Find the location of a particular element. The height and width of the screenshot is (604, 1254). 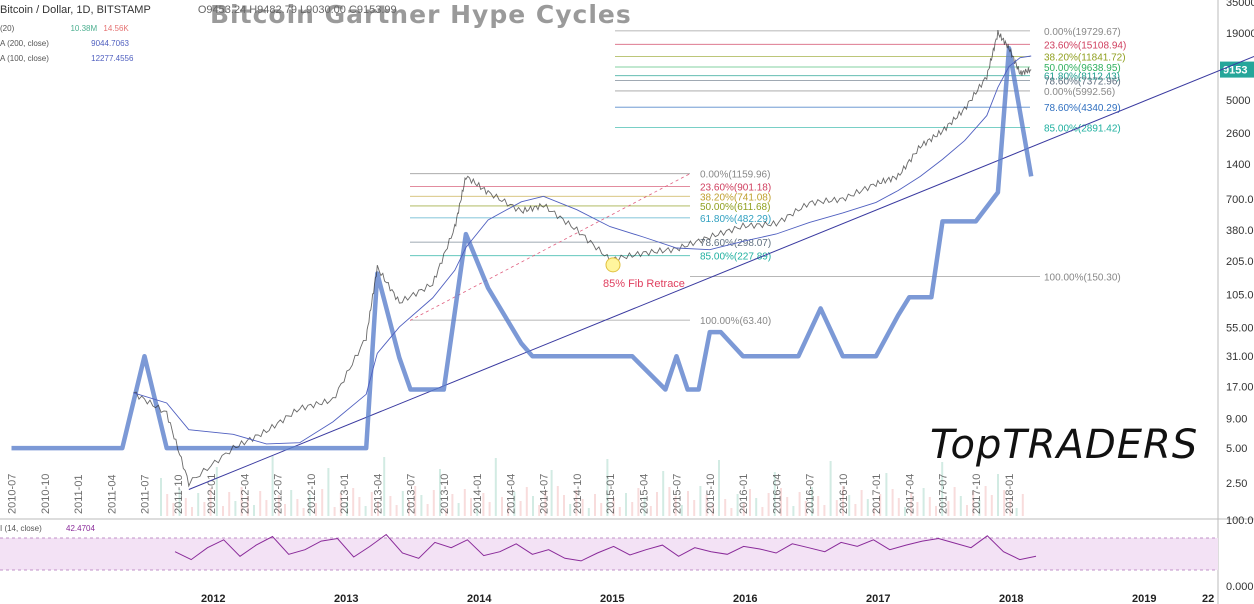

y-tick-label: 19000 is located at coordinates (1240, 34).